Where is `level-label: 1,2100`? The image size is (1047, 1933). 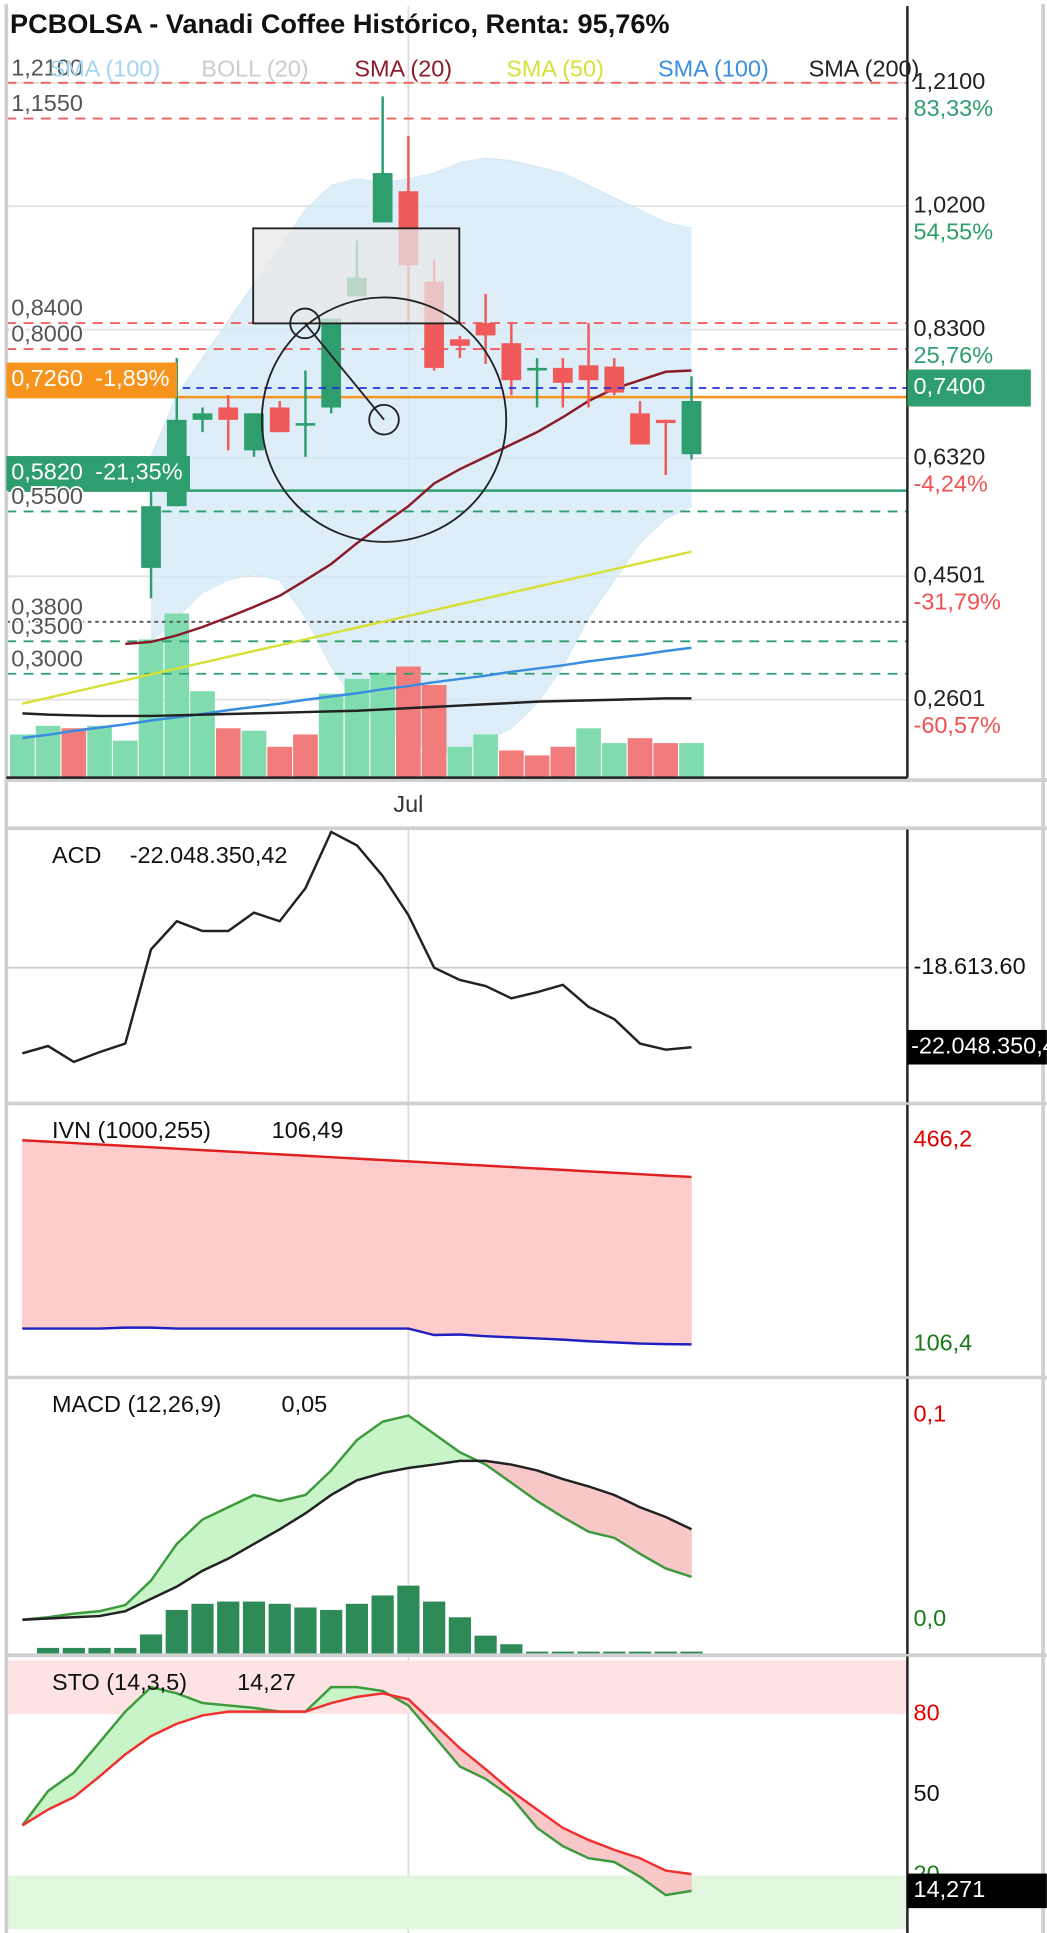 level-label: 1,2100 is located at coordinates (47, 67).